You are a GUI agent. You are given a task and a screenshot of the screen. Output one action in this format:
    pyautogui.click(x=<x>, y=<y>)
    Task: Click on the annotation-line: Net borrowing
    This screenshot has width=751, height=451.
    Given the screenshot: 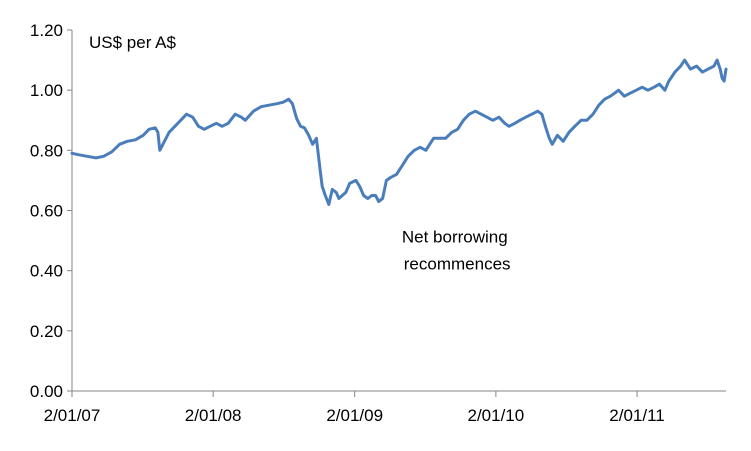 What is the action you would take?
    pyautogui.click(x=455, y=236)
    